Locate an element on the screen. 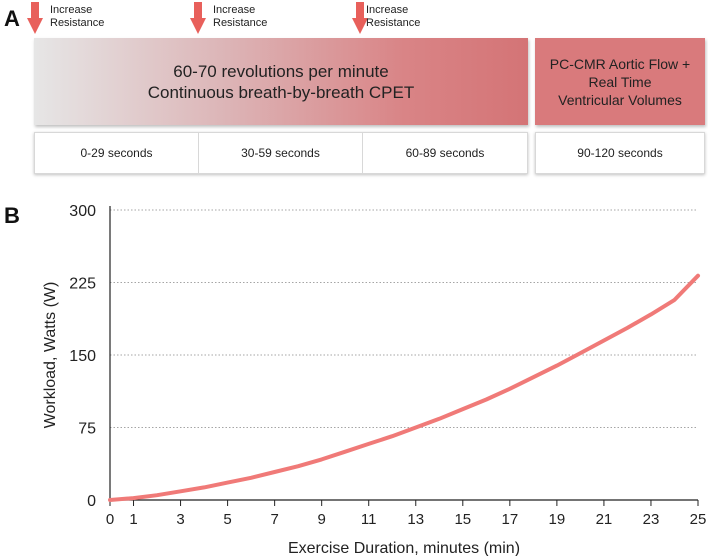 The image size is (708, 556). x-tick-label: 21 is located at coordinates (604, 519).